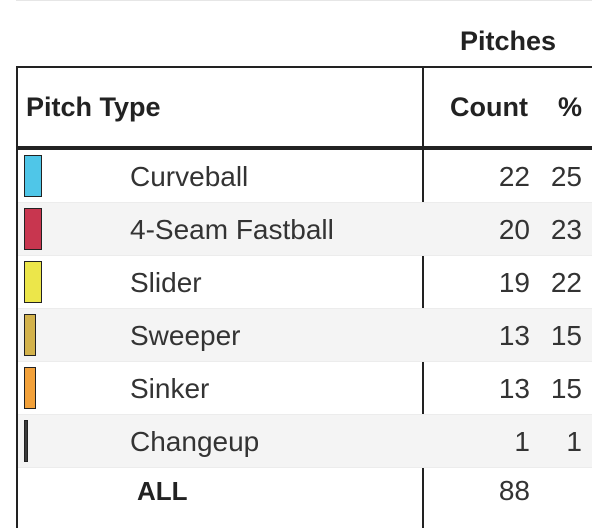  Describe the element at coordinates (514, 282) in the screenshot. I see `pitch-count: 19` at that location.